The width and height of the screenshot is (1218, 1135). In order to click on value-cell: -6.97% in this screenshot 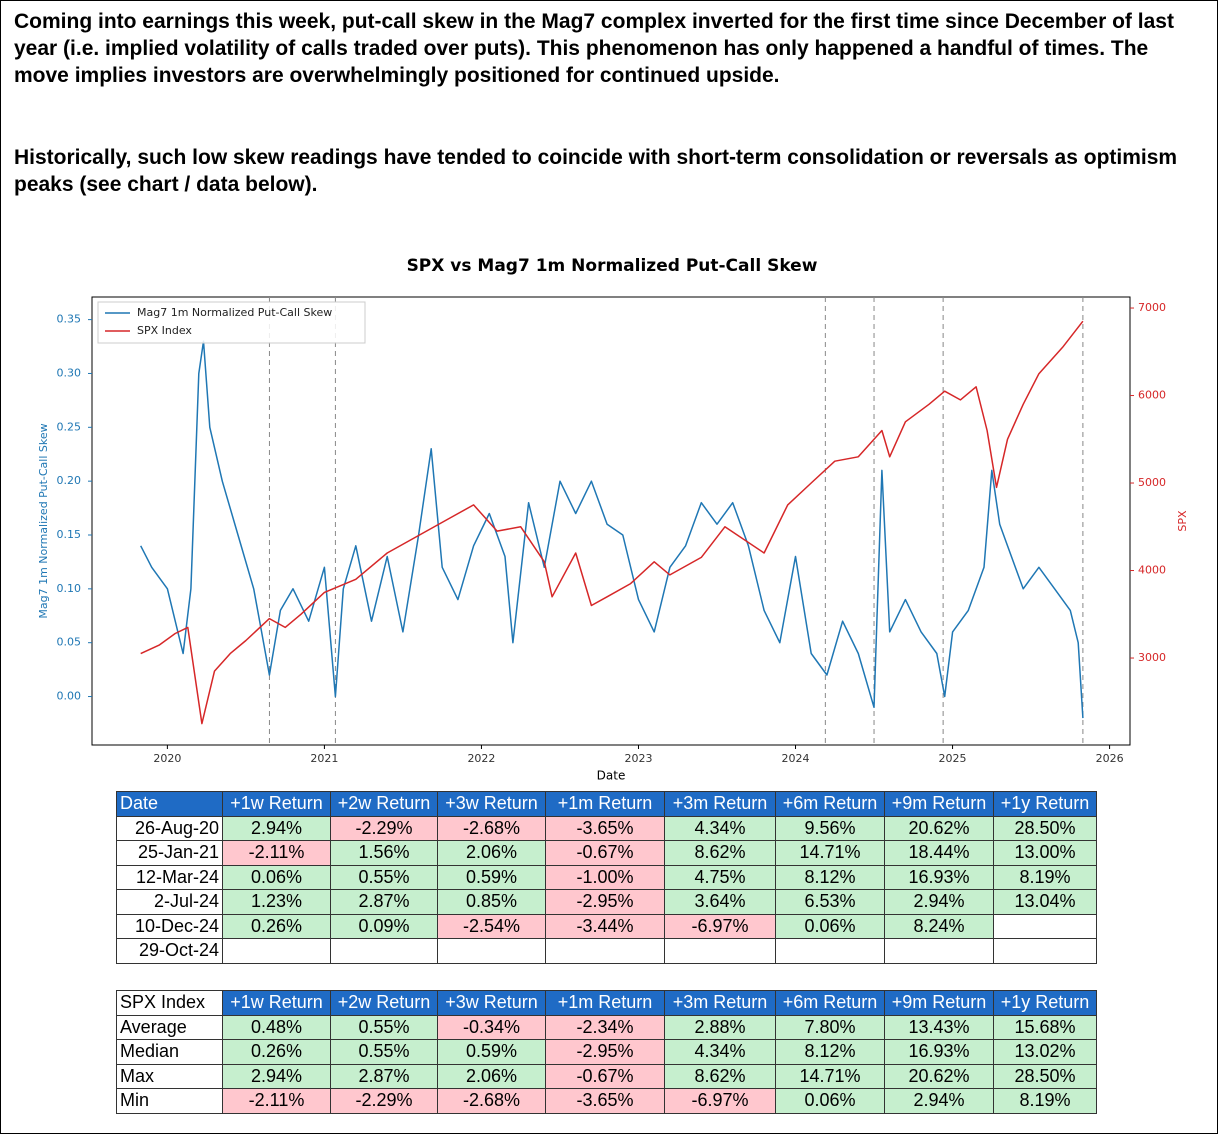, I will do `click(720, 926)`.